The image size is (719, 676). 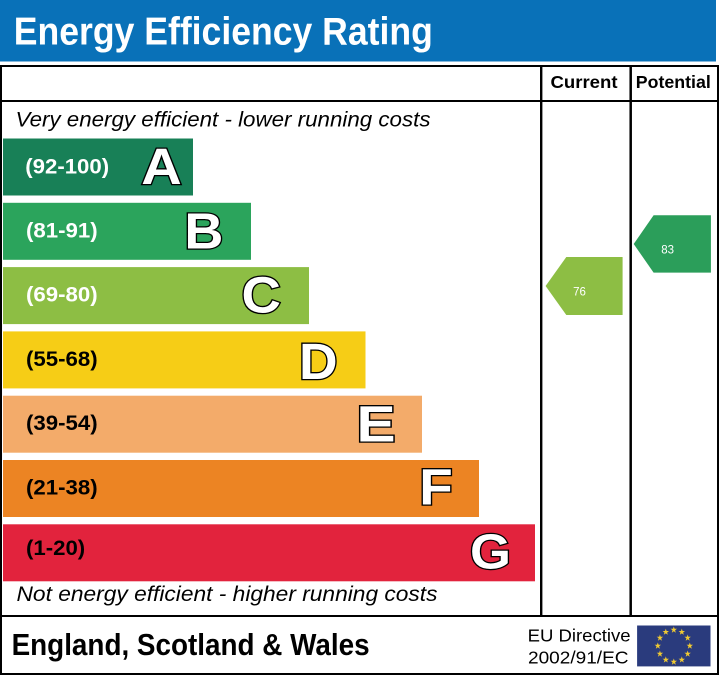 I want to click on svg-text: B, so click(x=203, y=230).